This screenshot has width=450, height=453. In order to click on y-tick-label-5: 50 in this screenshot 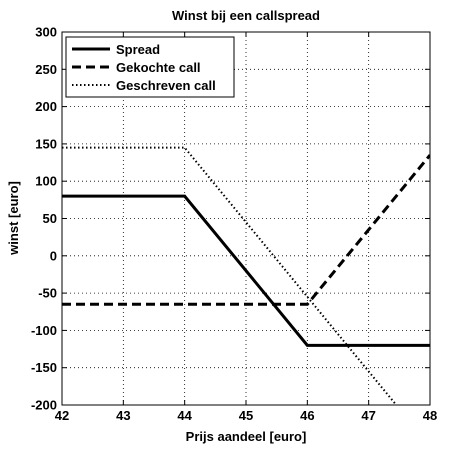, I will do `click(50, 218)`.